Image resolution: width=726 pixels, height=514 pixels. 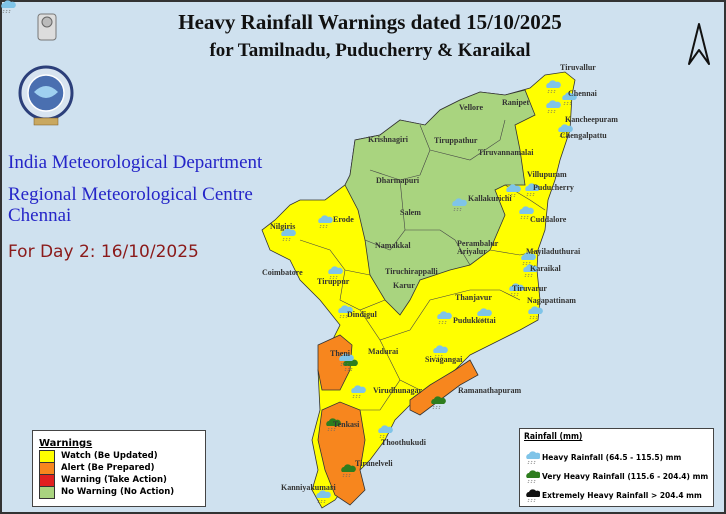 What do you see at coordinates (385, 432) in the screenshot?
I see `rain-icon-thoothukudi` at bounding box center [385, 432].